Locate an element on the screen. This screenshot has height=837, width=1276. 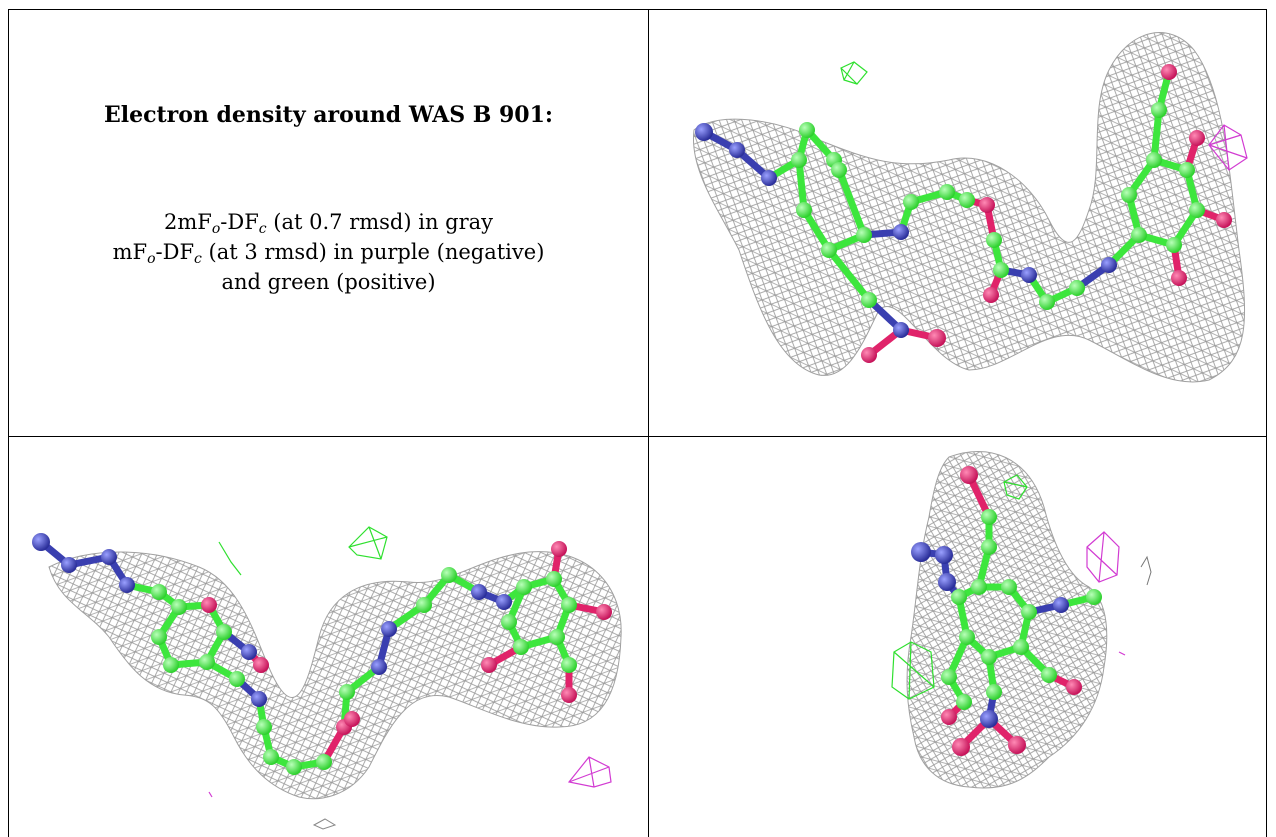
legend-line-fofc: mFo-DFc (at 3 rmsd) in purple (negative) is located at coordinates (328, 253).